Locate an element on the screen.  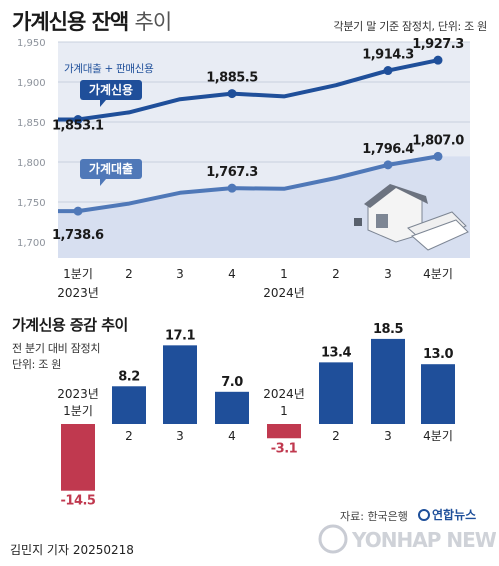
bar-value-label: 18.5 is located at coordinates (388, 329).